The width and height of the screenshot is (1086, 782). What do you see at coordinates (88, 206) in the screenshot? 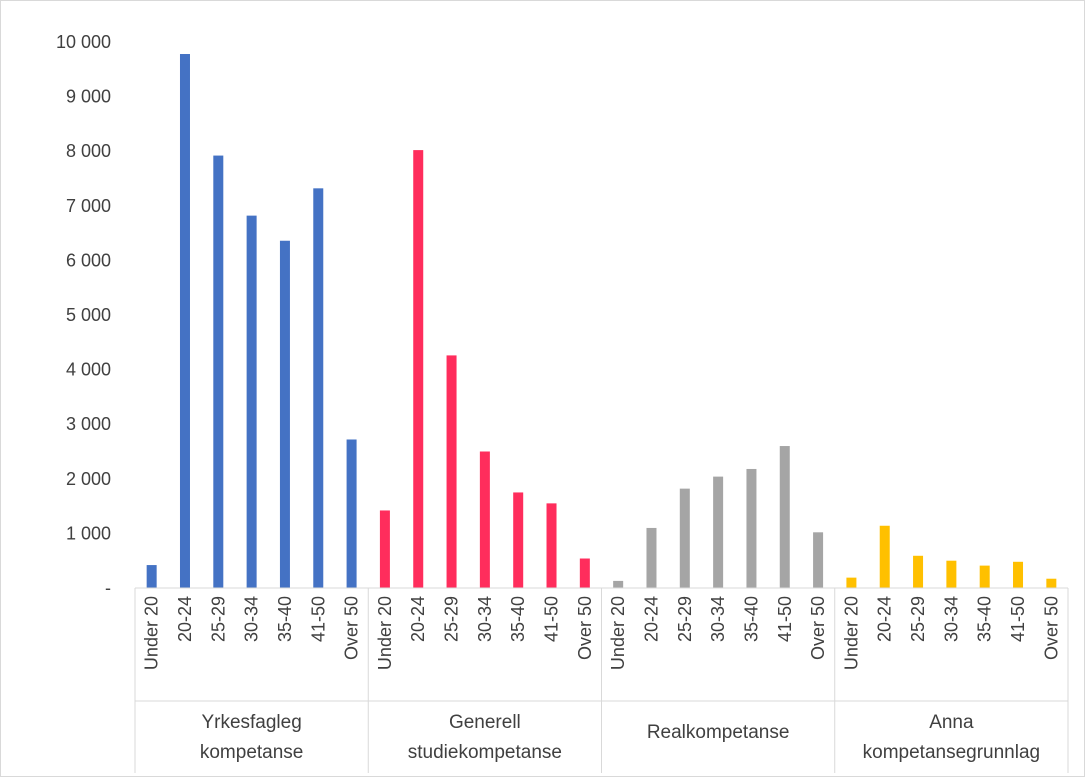
I see `y-tick-label: 7 000` at bounding box center [88, 206].